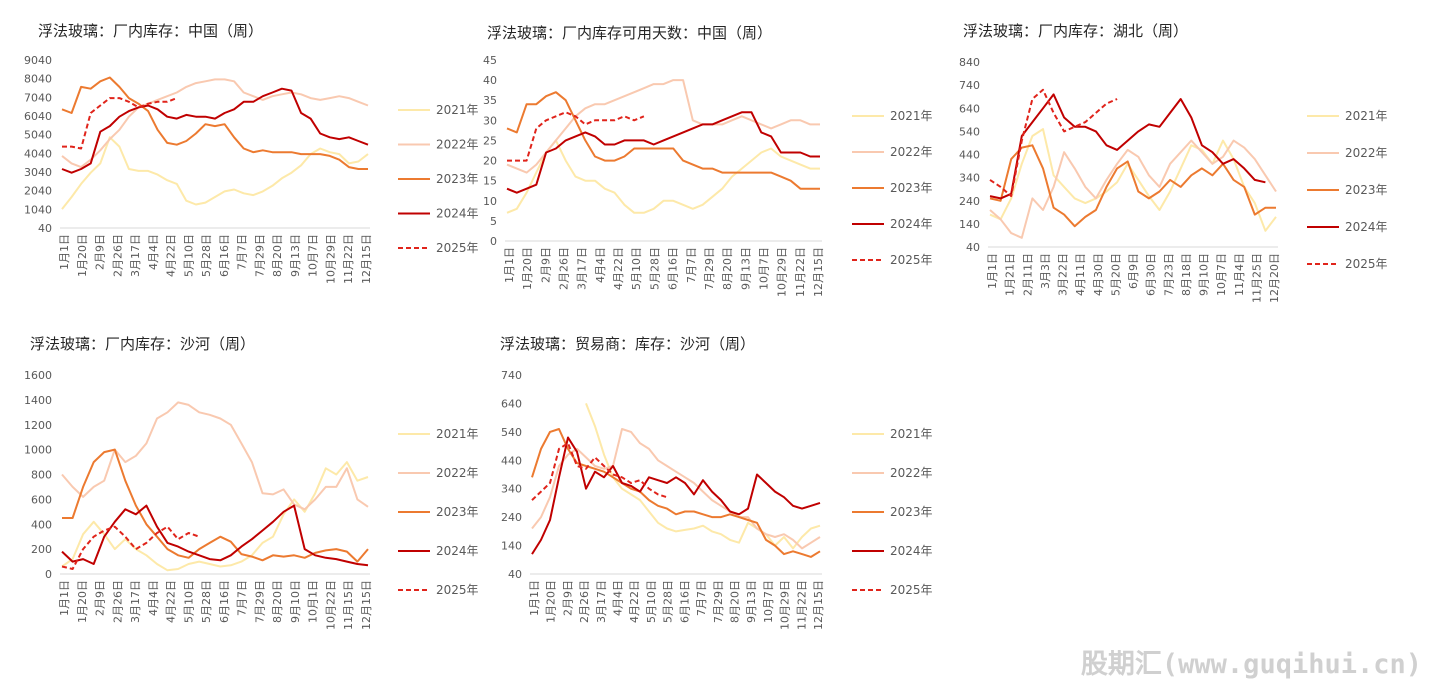 This screenshot has height=693, width=1442. I want to click on y-tick-label: 5, so click(493, 221).